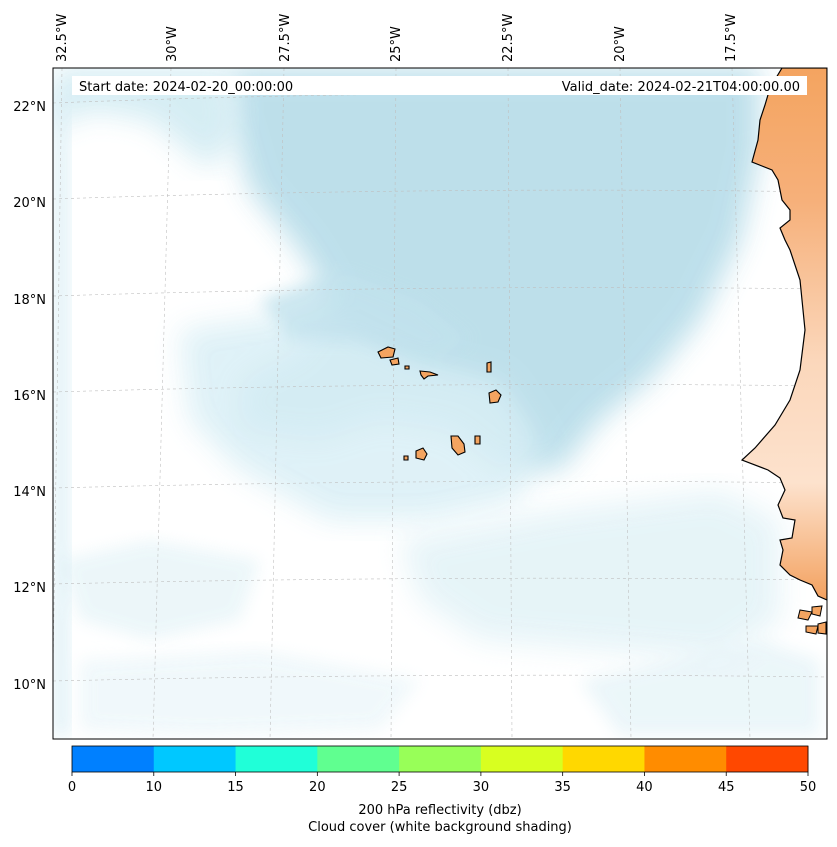 Image resolution: width=837 pixels, height=847 pixels. What do you see at coordinates (399, 787) in the screenshot?
I see `colorbar-tick-label: 25` at bounding box center [399, 787].